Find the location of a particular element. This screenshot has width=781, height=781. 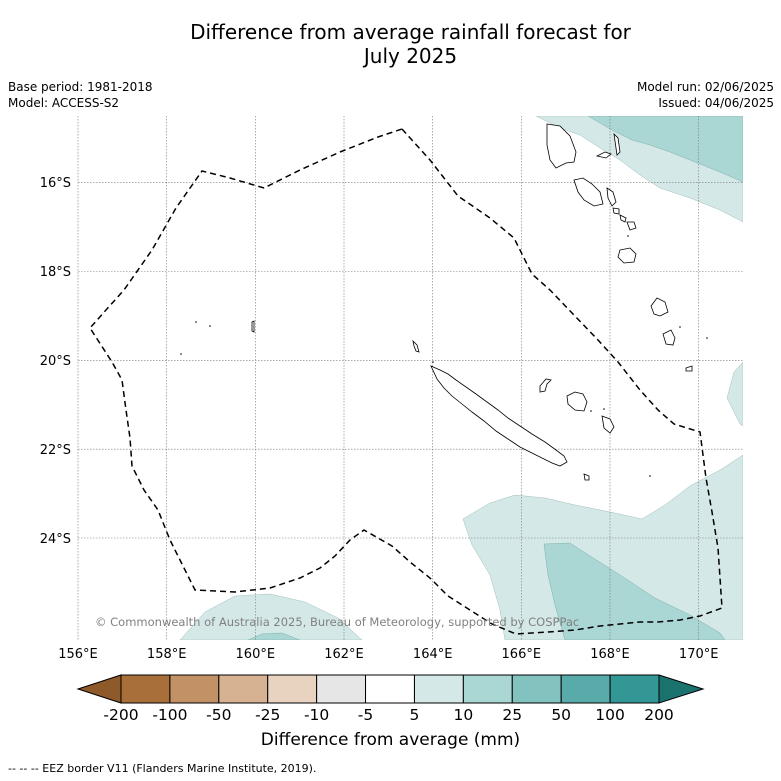

colorbar-tick-label: 50 is located at coordinates (561, 715).